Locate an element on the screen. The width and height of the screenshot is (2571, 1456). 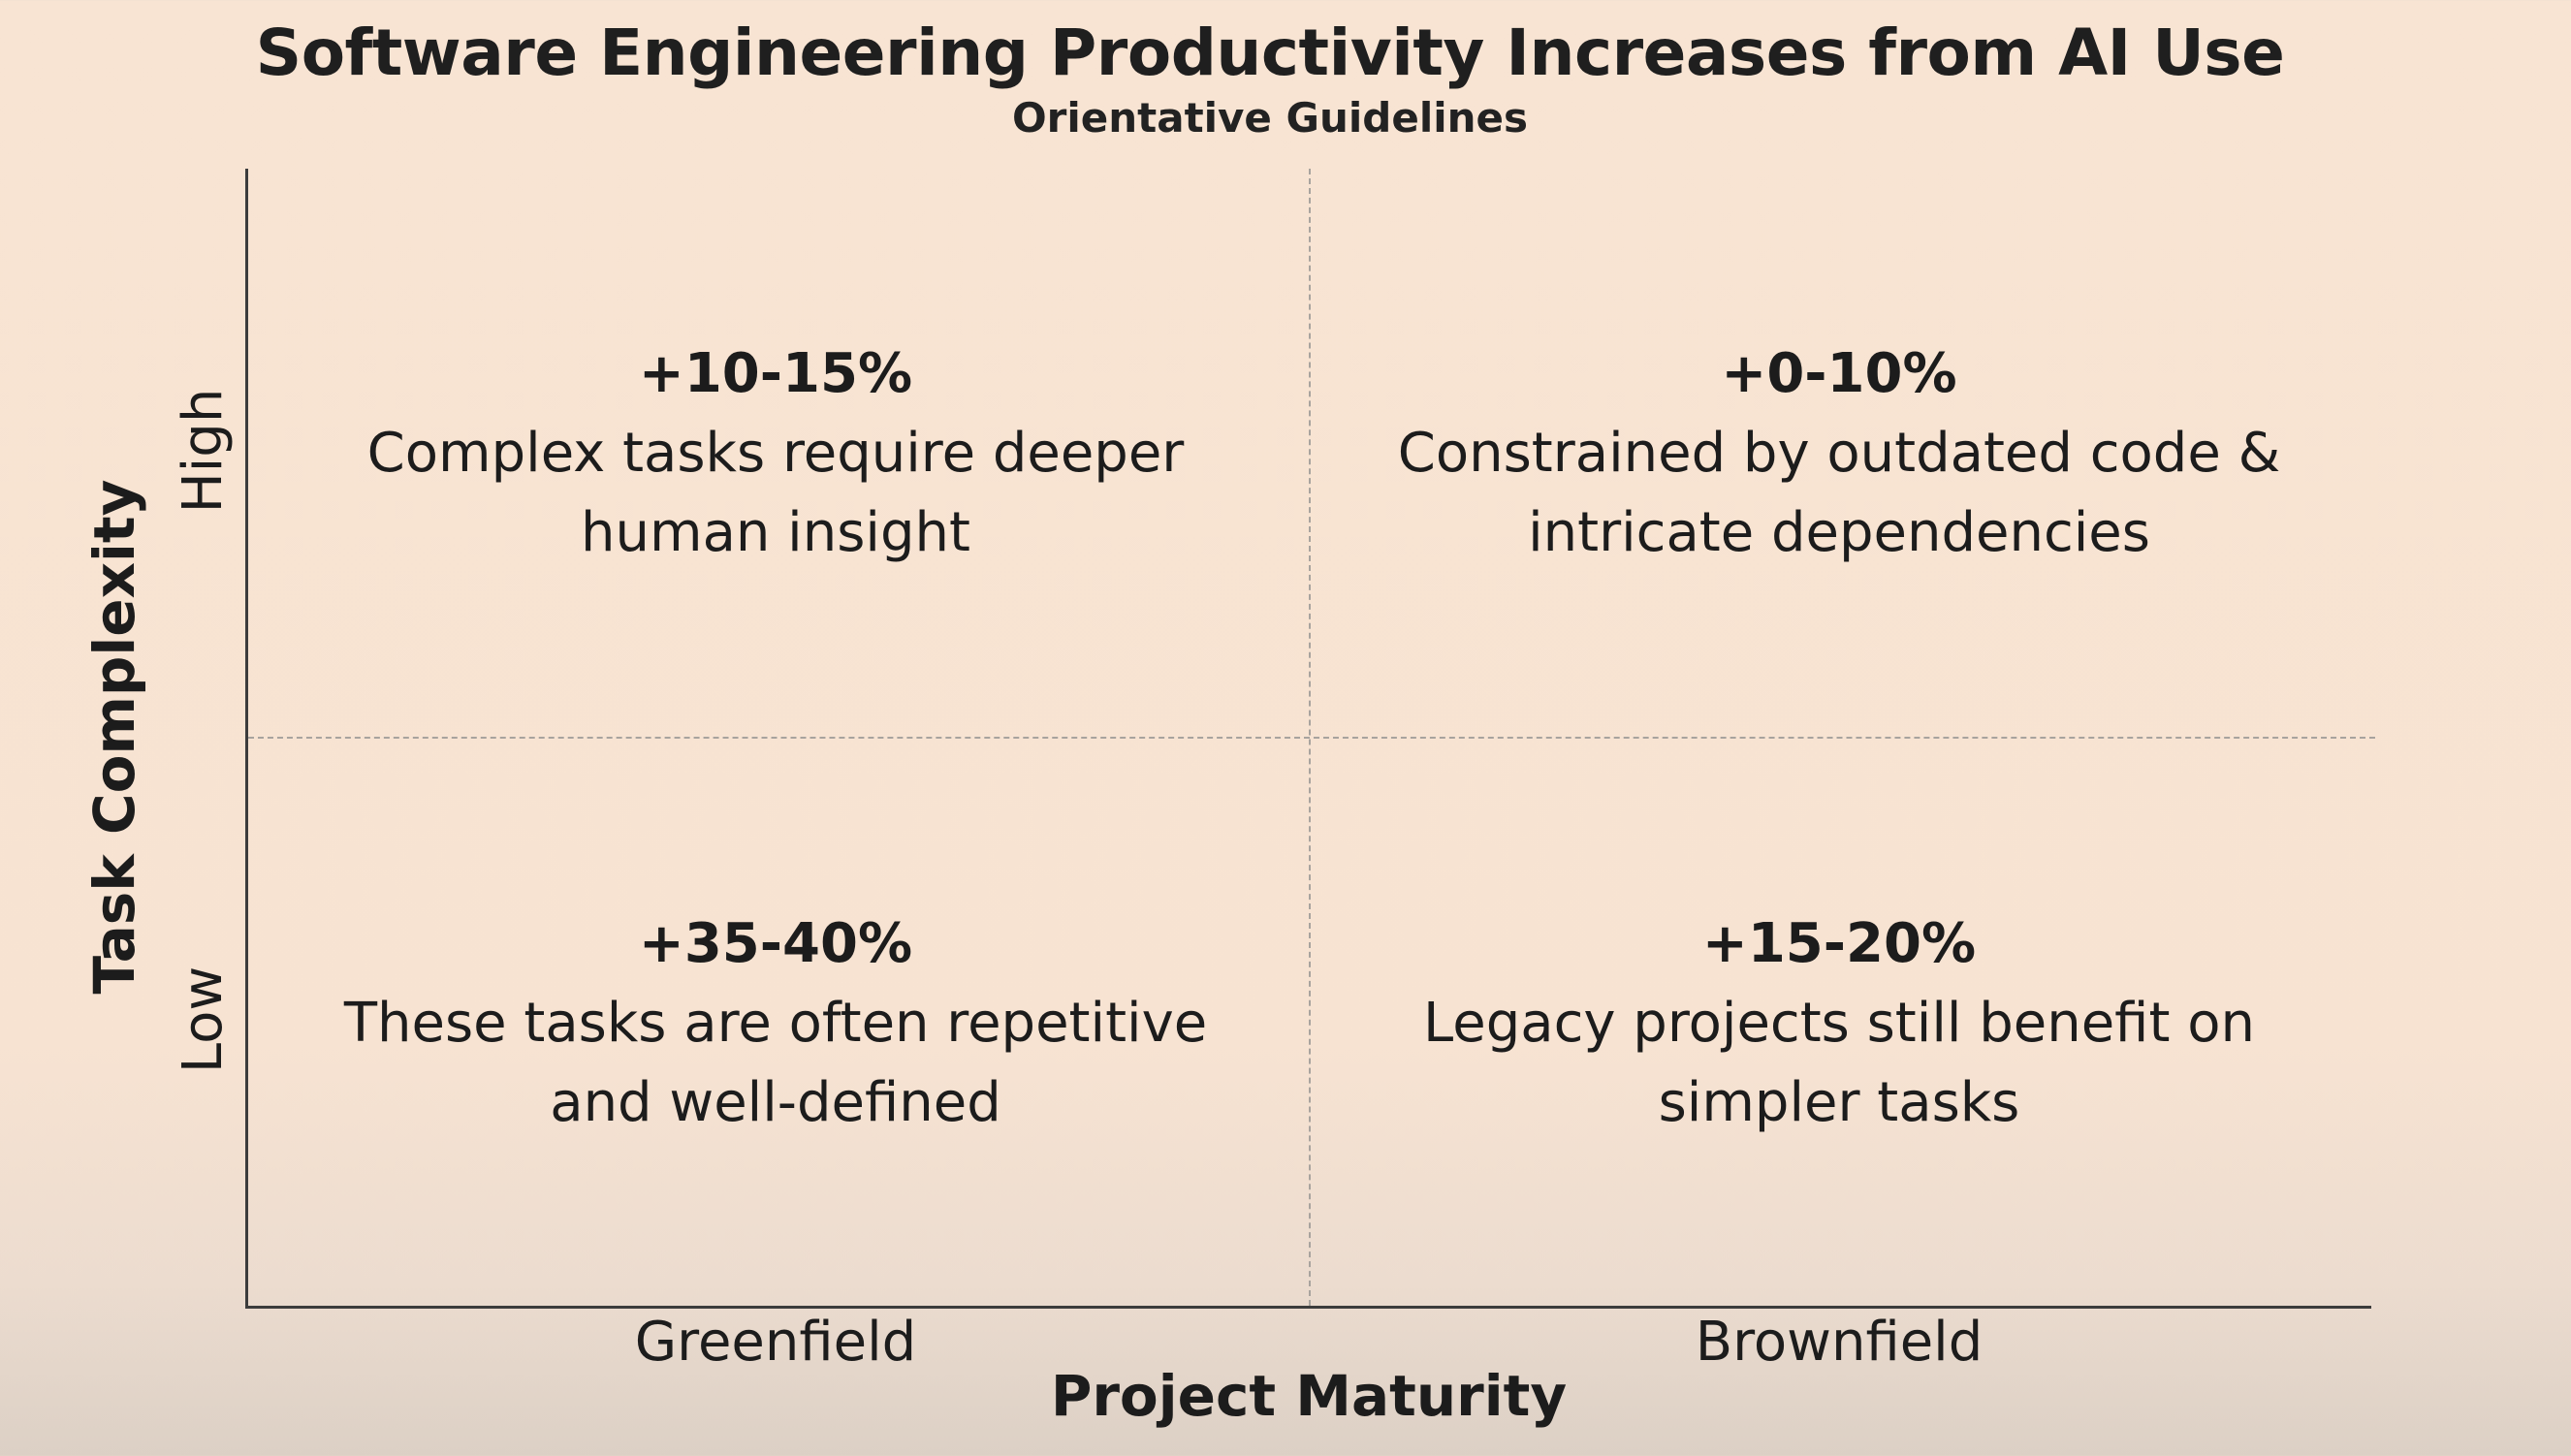
y-tick-low: Low is located at coordinates (204, 1020).